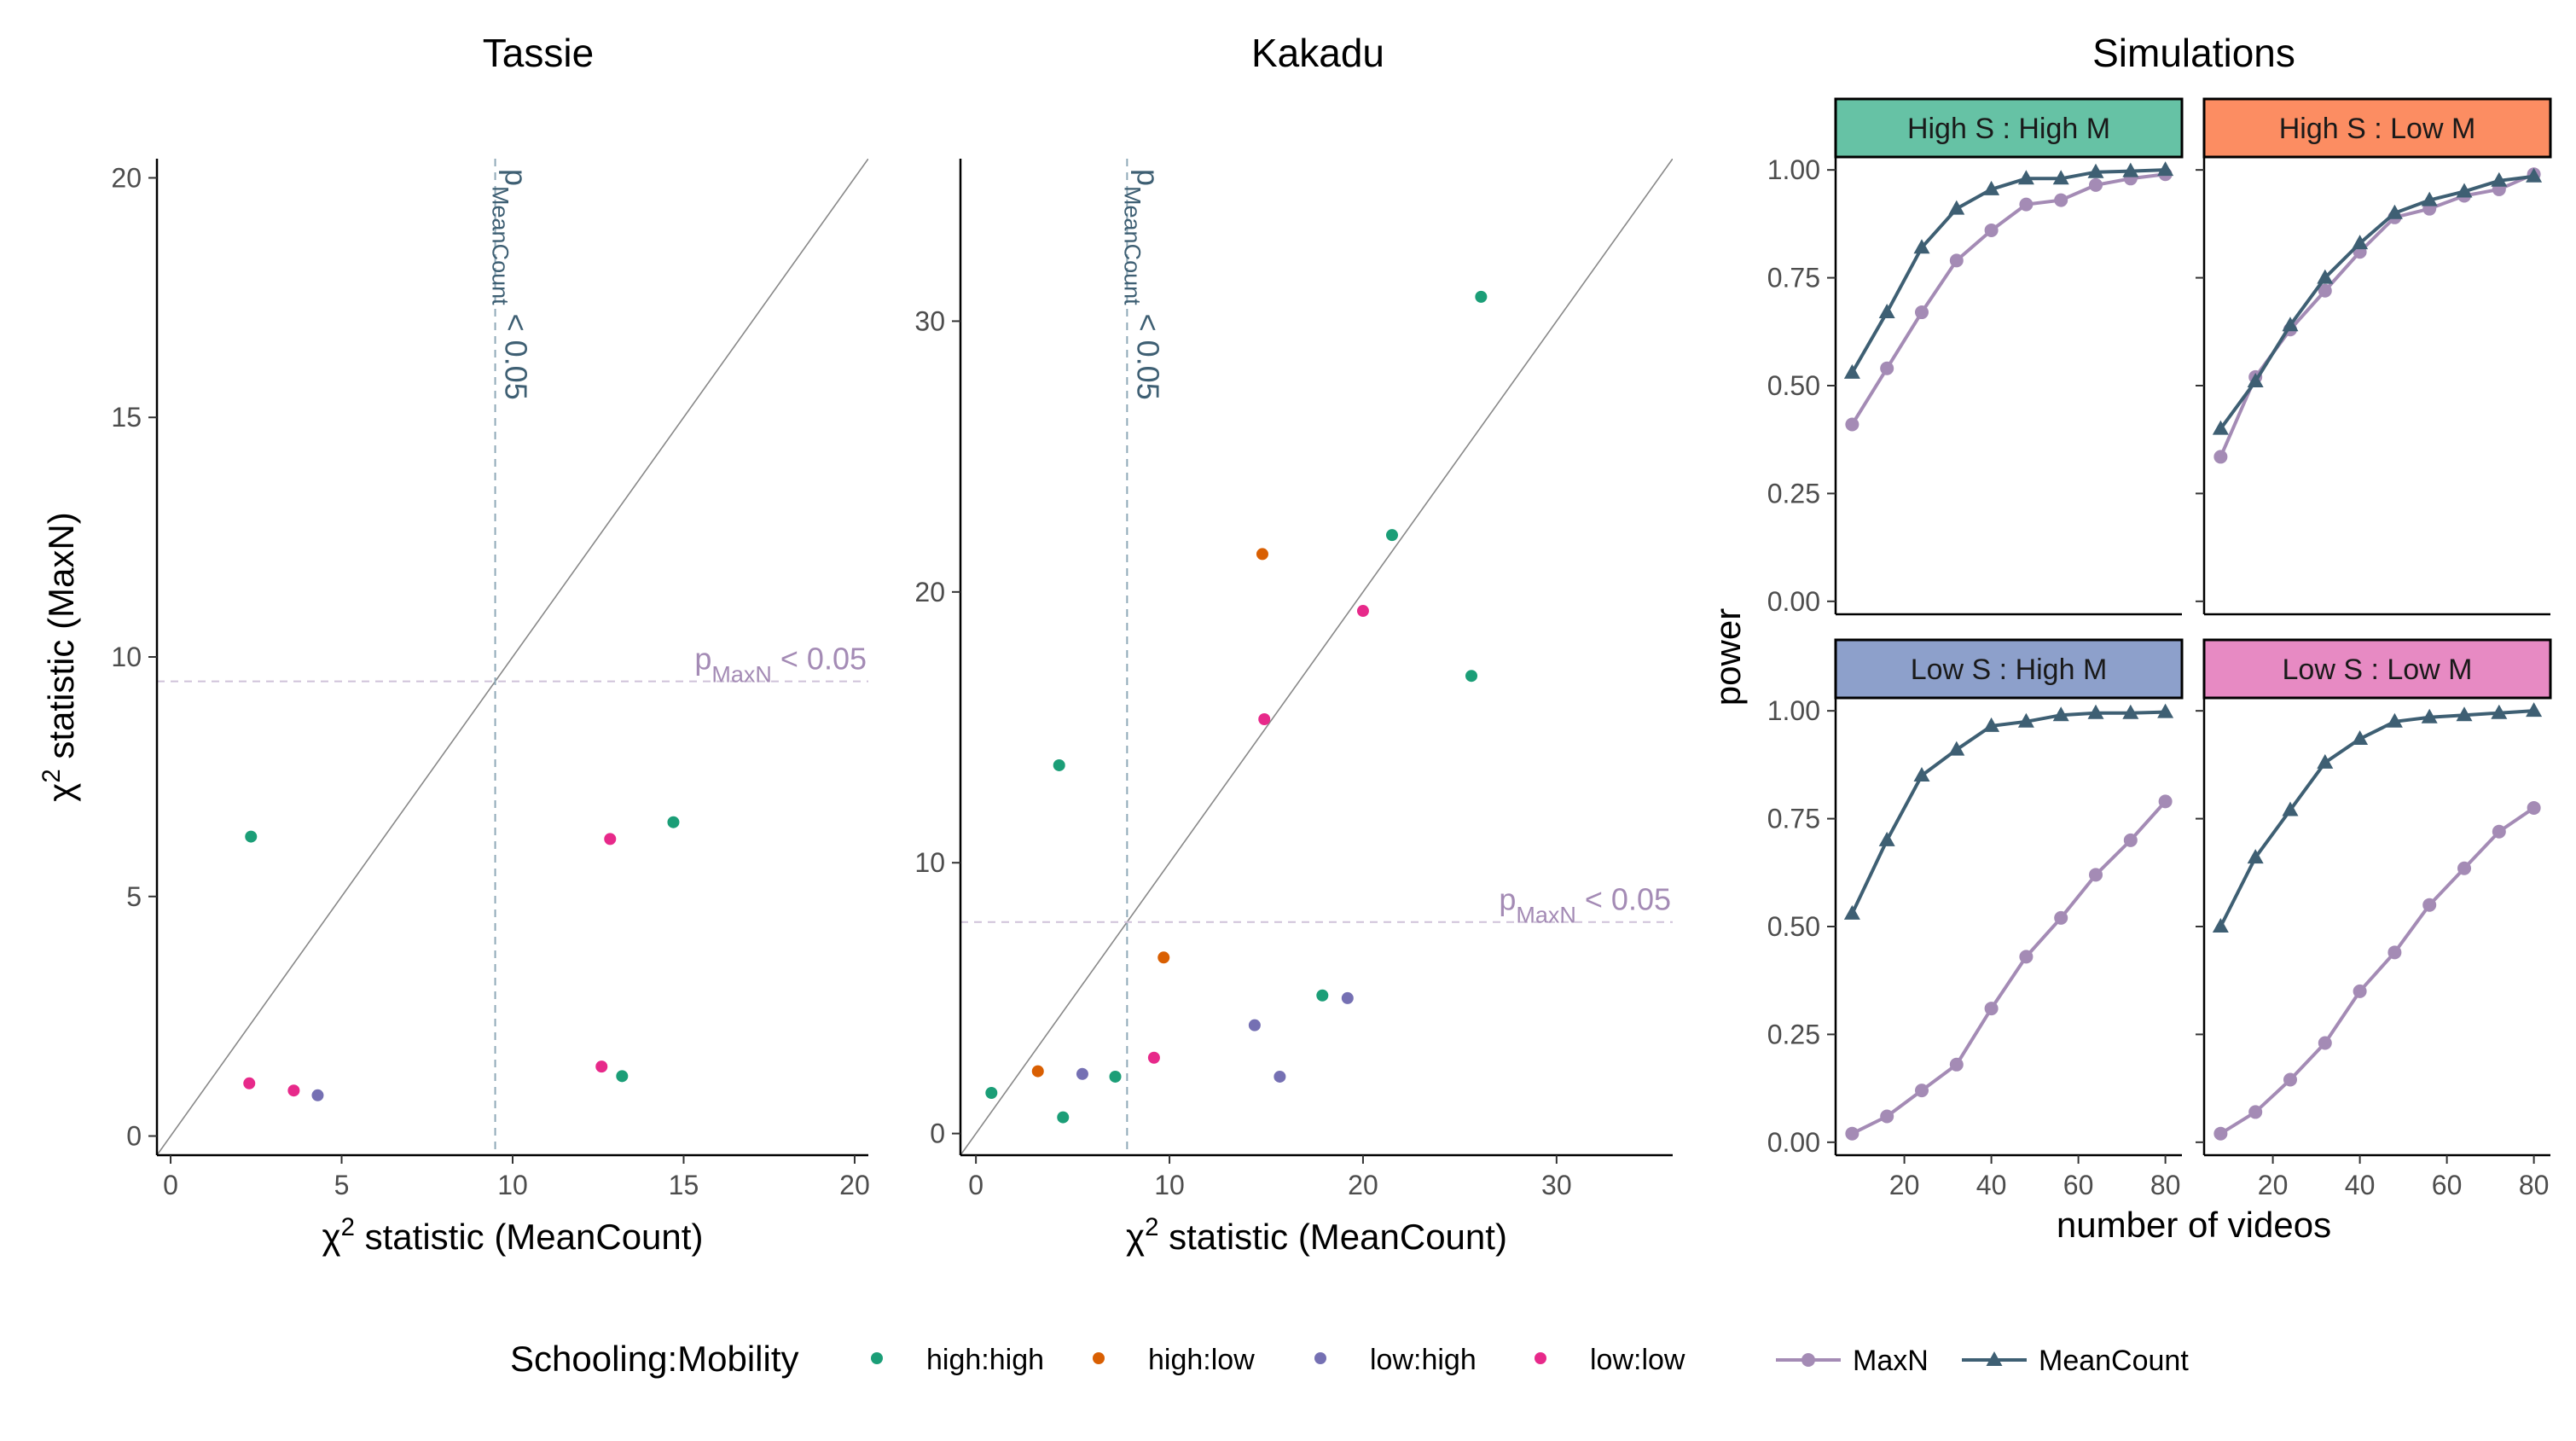 This screenshot has height=1441, width=2576. I want to click on facet-strip-label: Low S : High M, so click(2009, 670).